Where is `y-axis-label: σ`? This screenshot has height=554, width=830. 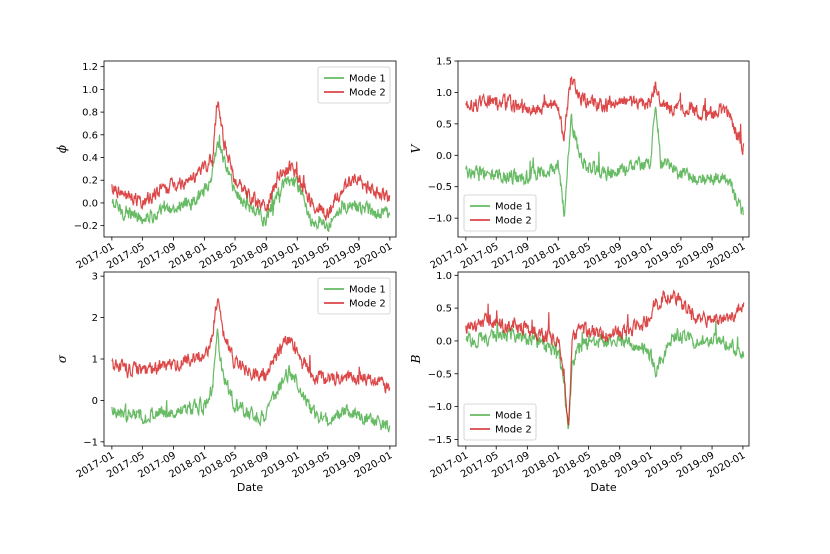 y-axis-label: σ is located at coordinates (62, 358).